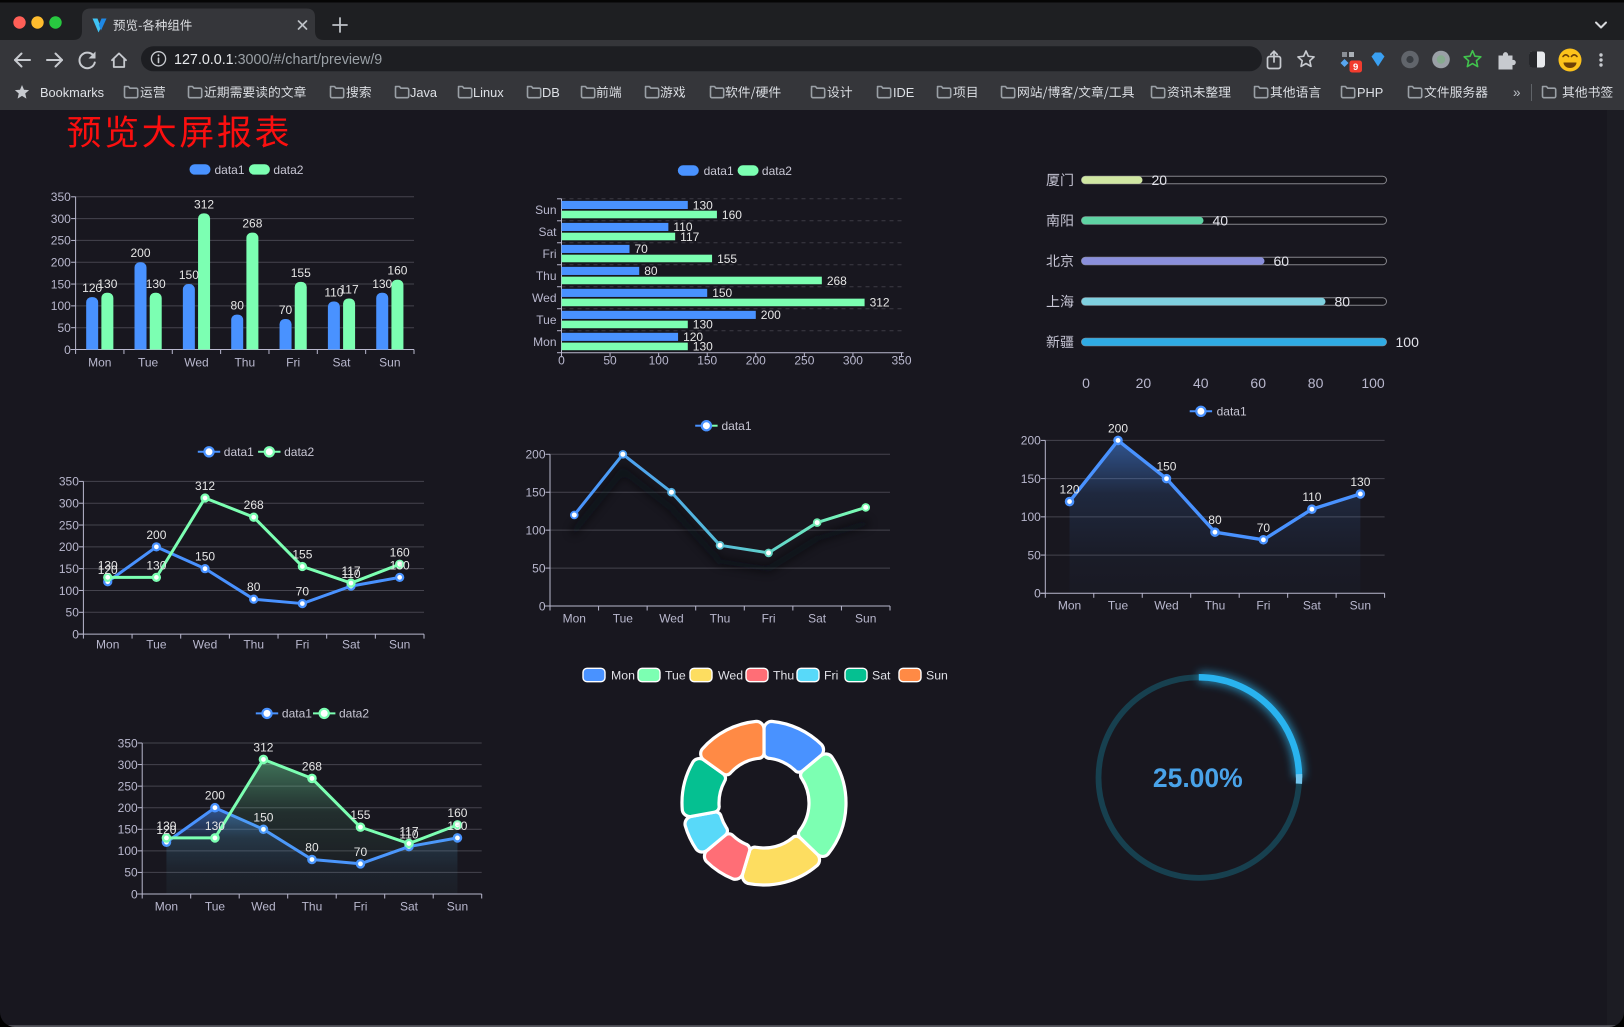 This screenshot has height=1027, width=1624. What do you see at coordinates (689, 237) in the screenshot?
I see `svg-text: 117` at bounding box center [689, 237].